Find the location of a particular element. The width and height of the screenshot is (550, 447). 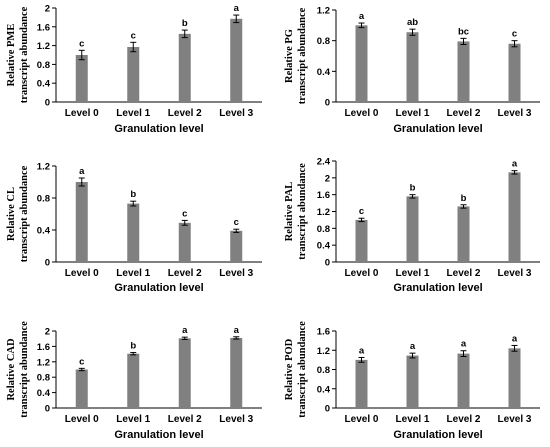

y-axis-title: Relative CL is located at coordinates (11, 214).